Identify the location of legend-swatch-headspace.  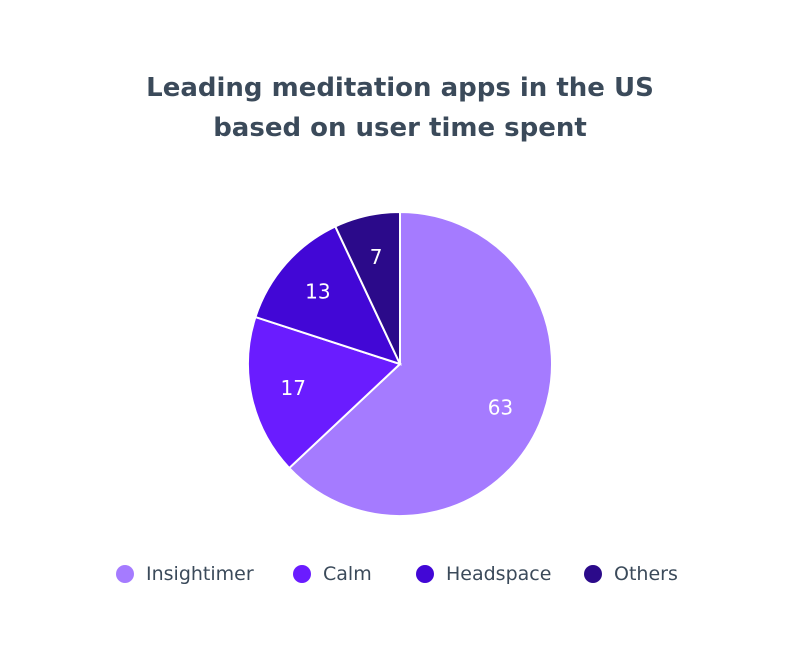
(425, 574).